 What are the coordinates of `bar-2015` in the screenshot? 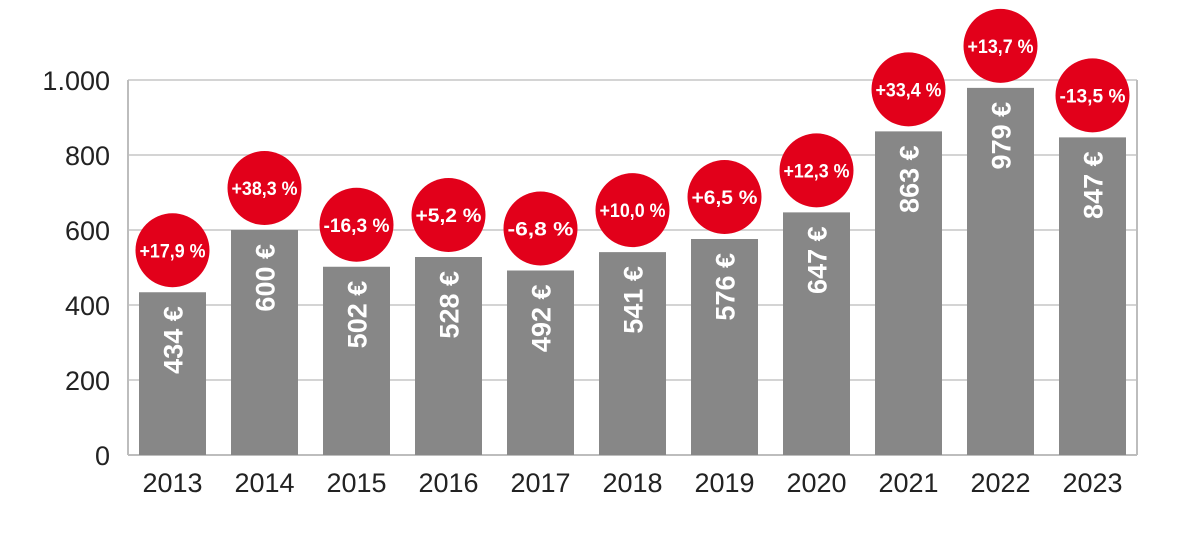 It's located at (356, 360).